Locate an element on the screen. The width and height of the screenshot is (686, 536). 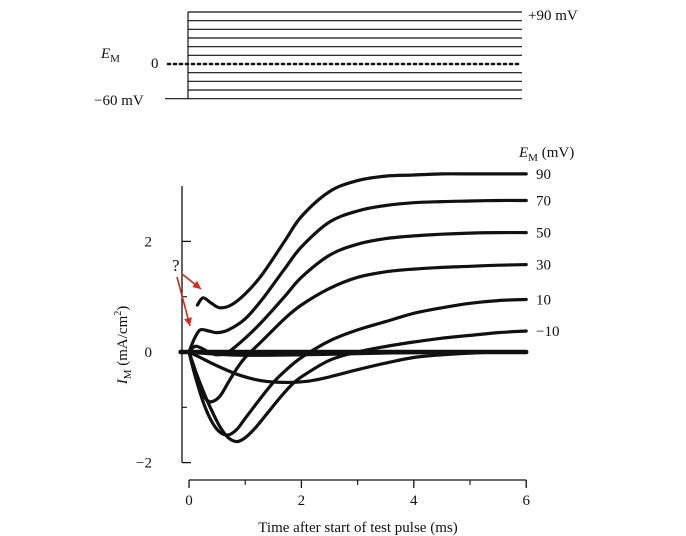
chart-legend: EM (mV) 90 70 50 30 10 −10 is located at coordinates (546, 242).